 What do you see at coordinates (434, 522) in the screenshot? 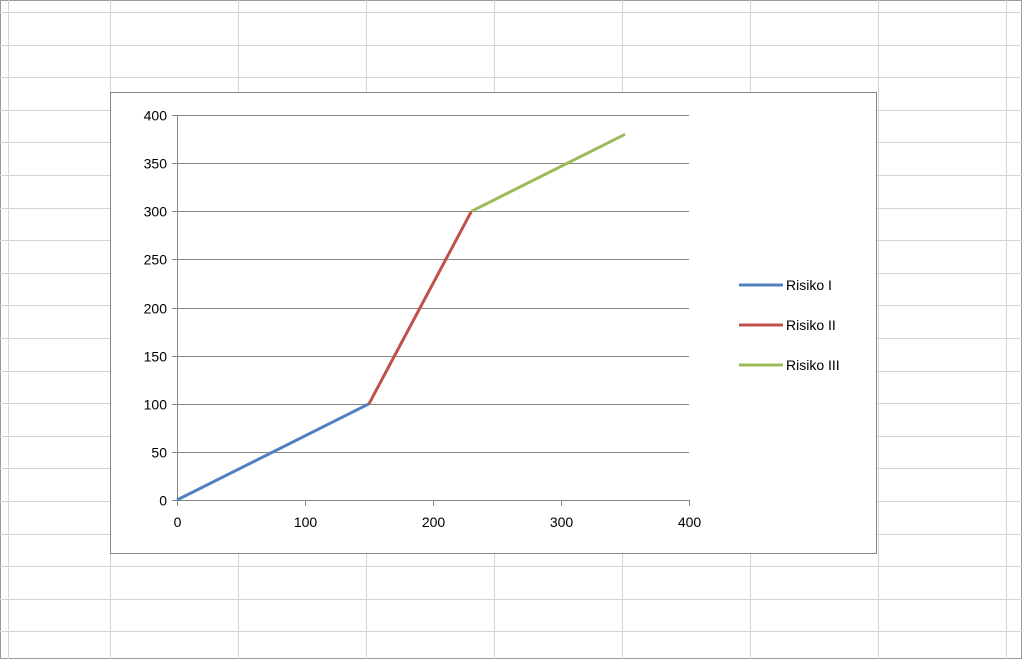
I see `x-tick-label: 200` at bounding box center [434, 522].